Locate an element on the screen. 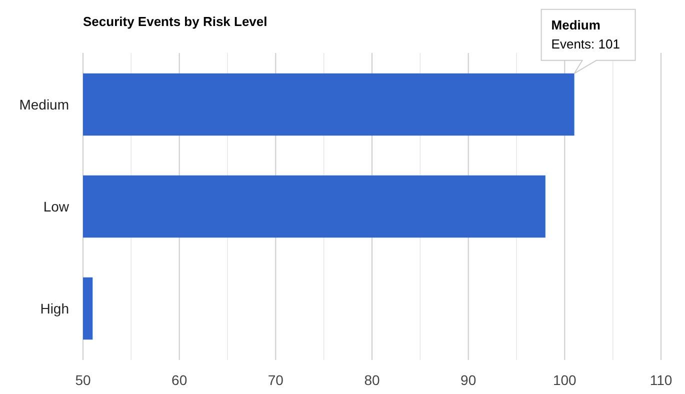 This screenshot has width=685, height=394. chart-title: Security Events by Risk Level is located at coordinates (175, 21).